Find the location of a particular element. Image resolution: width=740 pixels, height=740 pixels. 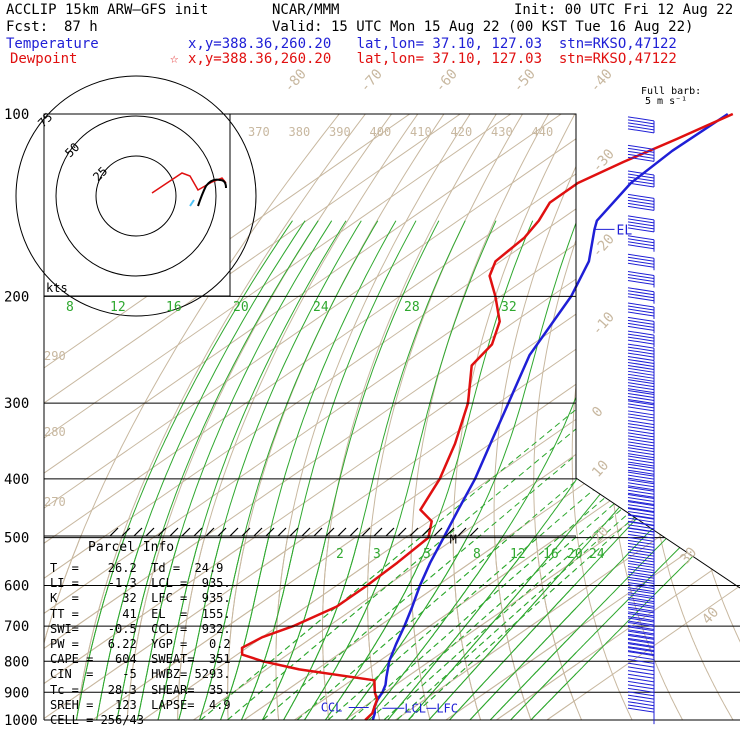

parcel-info-row: TT = 41 EL = 155. is located at coordinates (140, 613).